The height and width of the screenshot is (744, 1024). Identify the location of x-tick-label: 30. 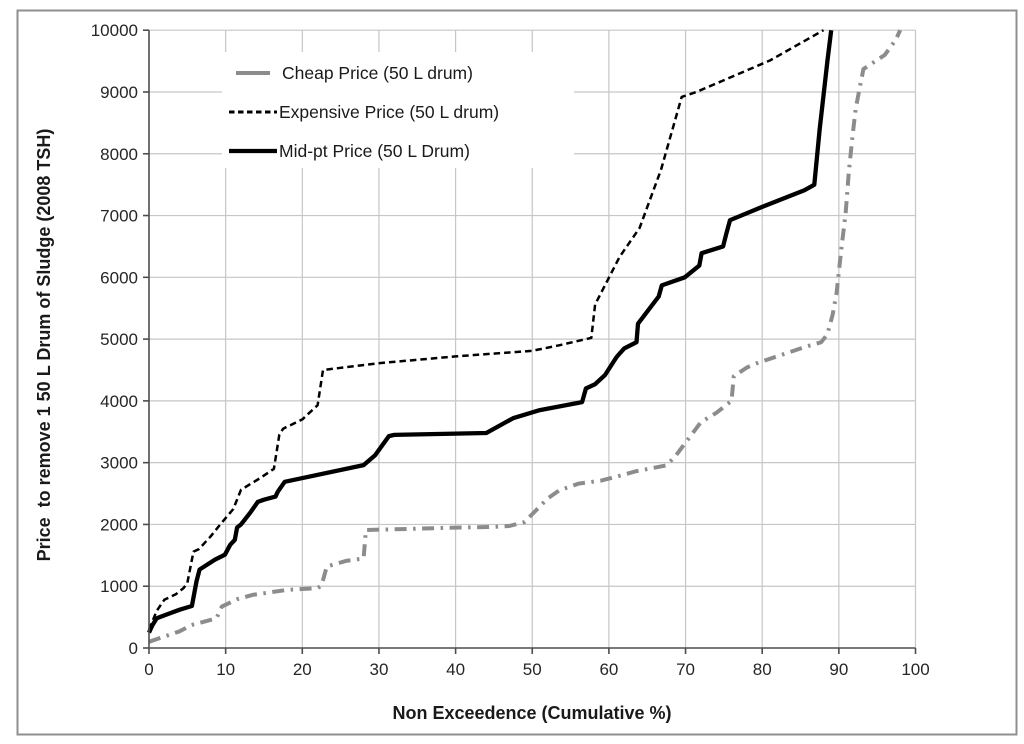
(378, 669).